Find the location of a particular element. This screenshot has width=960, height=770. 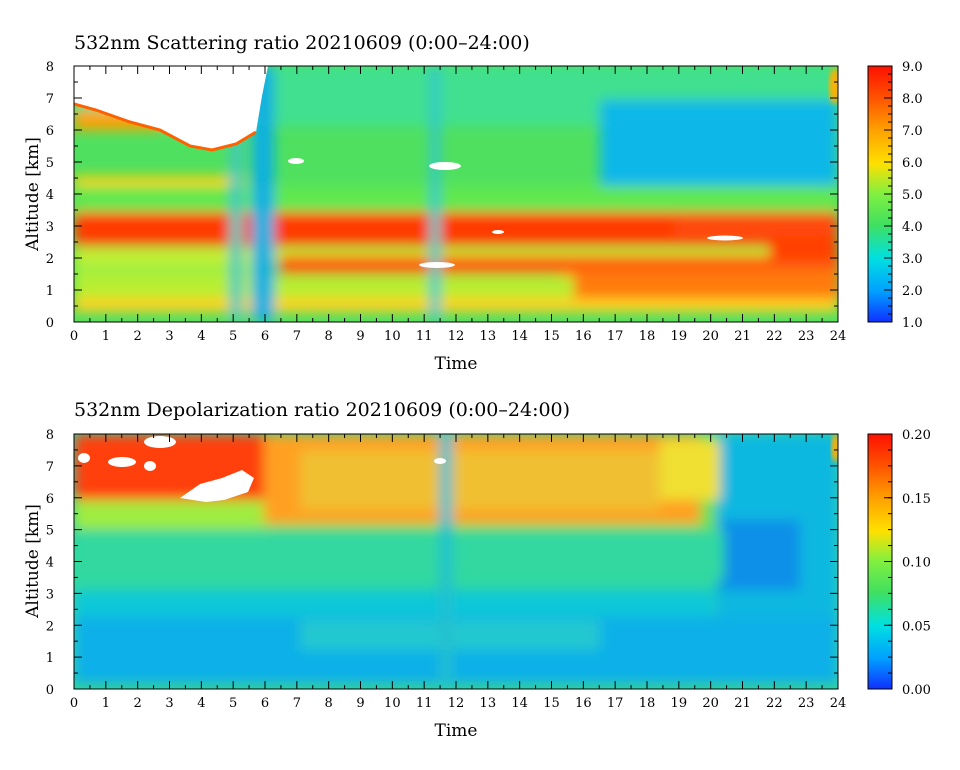

depolarization-x-tick-label: 23 is located at coordinates (806, 703).